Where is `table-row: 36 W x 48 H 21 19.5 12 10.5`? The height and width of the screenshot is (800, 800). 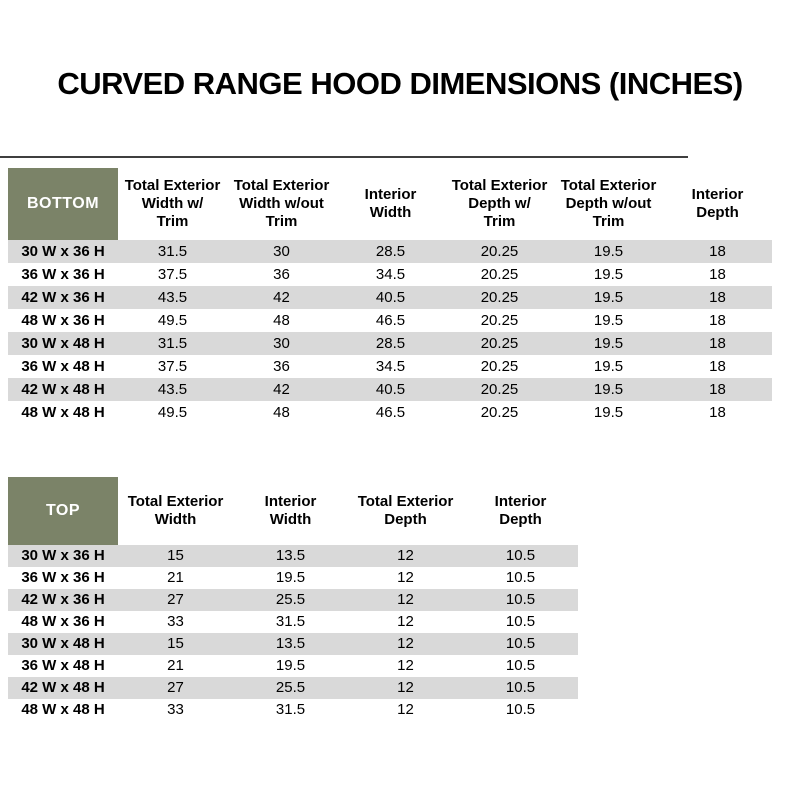
table-row: 36 W x 48 H 21 19.5 12 10.5 is located at coordinates (293, 666).